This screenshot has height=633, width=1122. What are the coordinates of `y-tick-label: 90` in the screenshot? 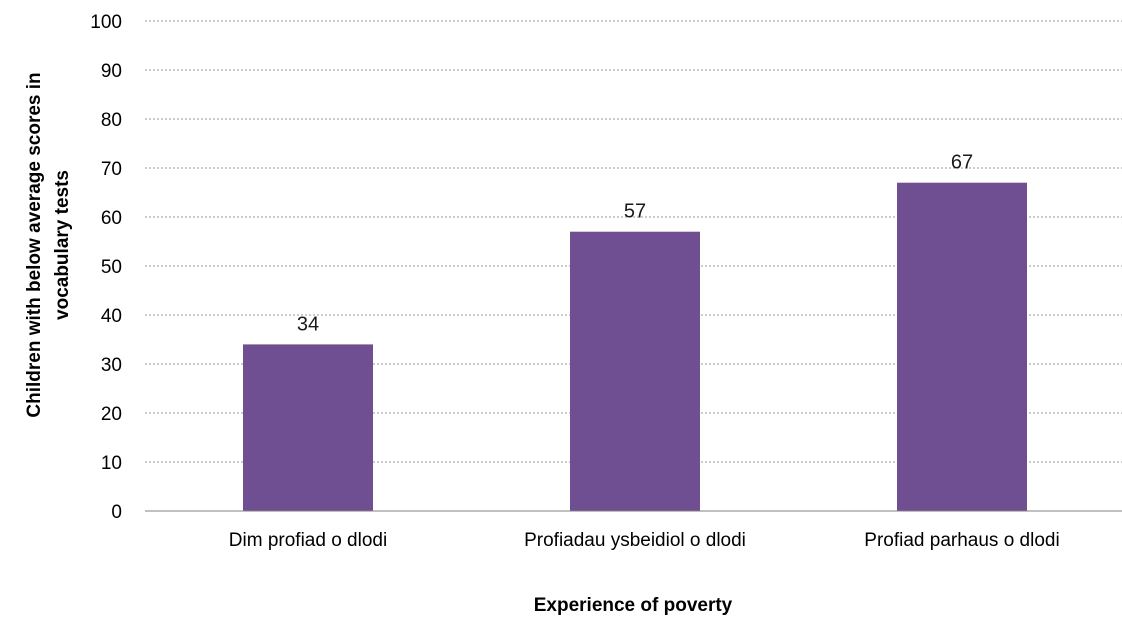 It's located at (111, 71).